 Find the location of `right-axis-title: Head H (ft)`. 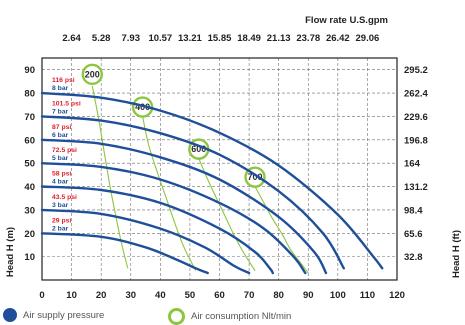

right-axis-title: Head H (ft) is located at coordinates (456, 254).